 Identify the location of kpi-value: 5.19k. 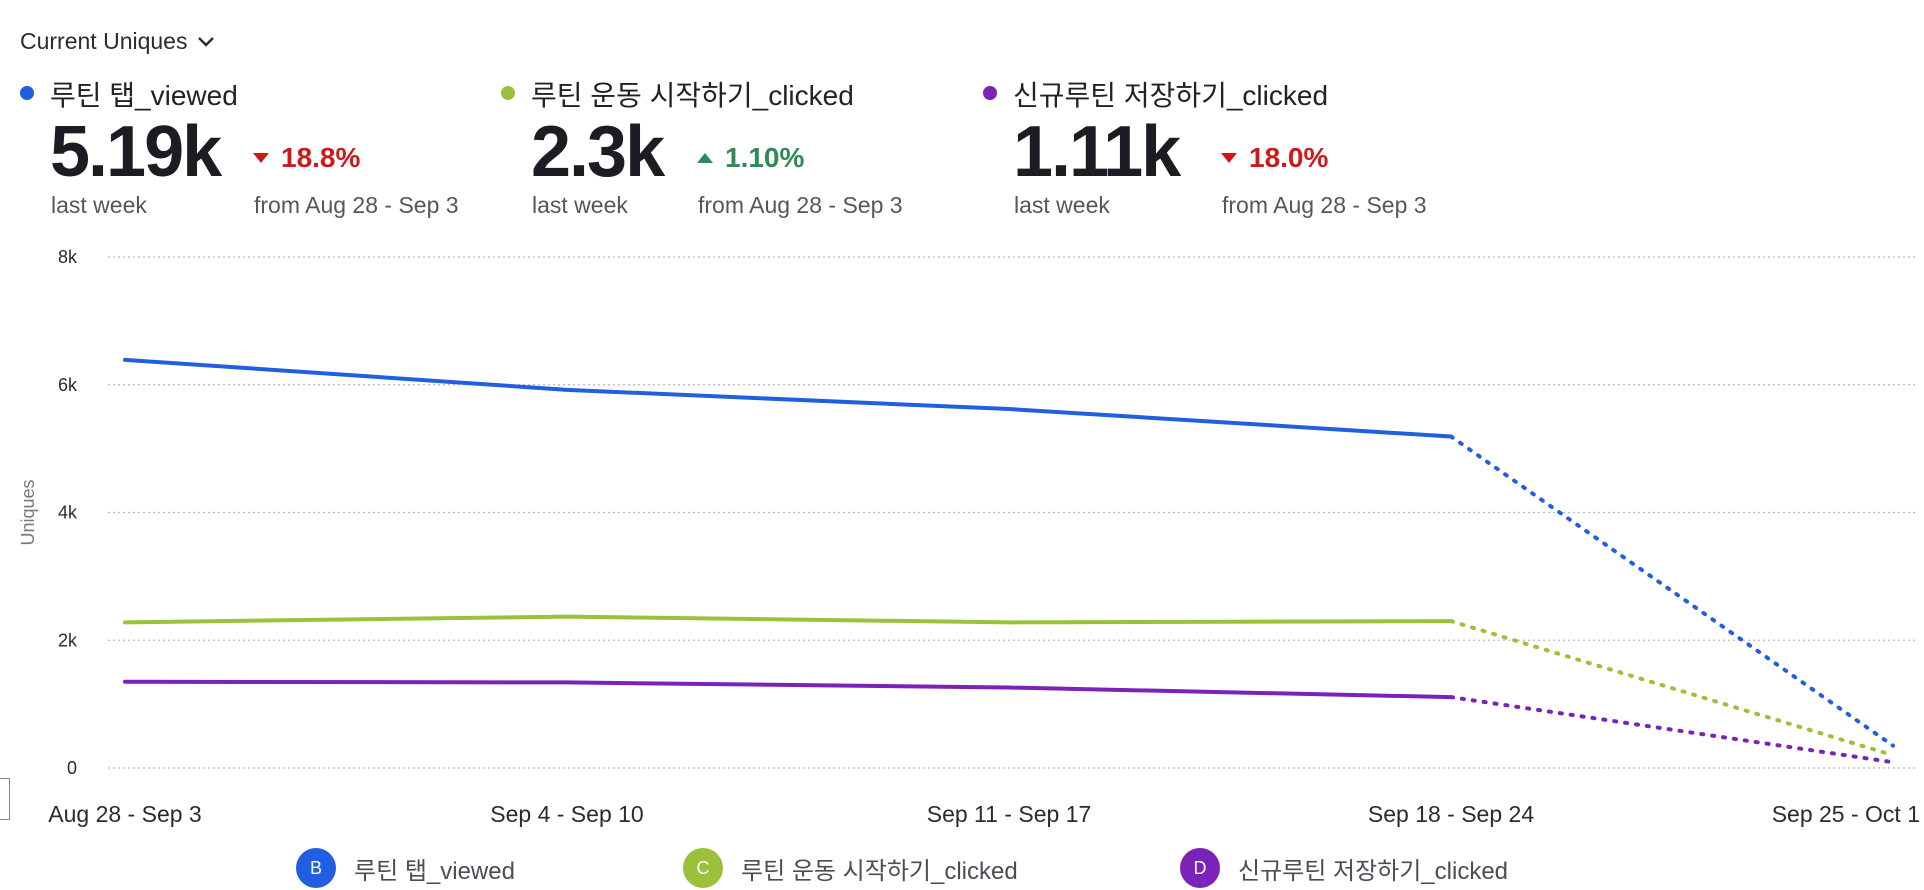
(136, 152).